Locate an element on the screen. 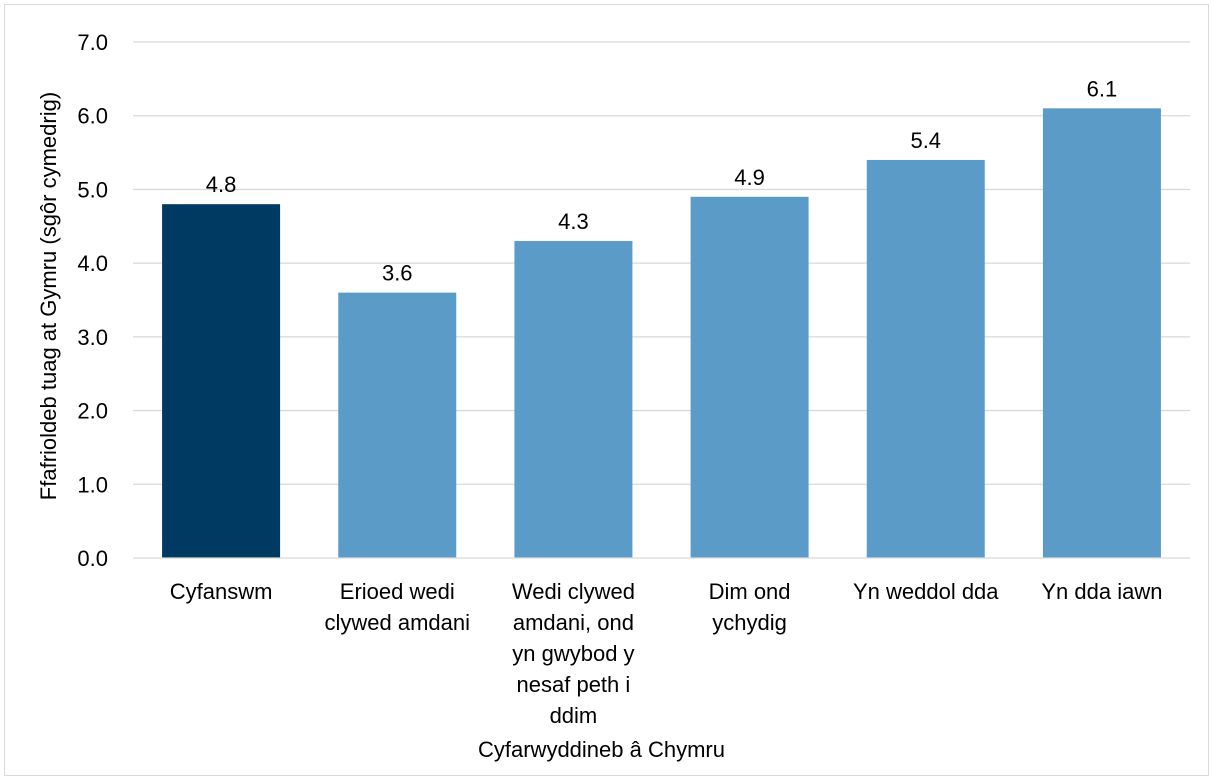  x-category-label: Dim ond is located at coordinates (750, 591).